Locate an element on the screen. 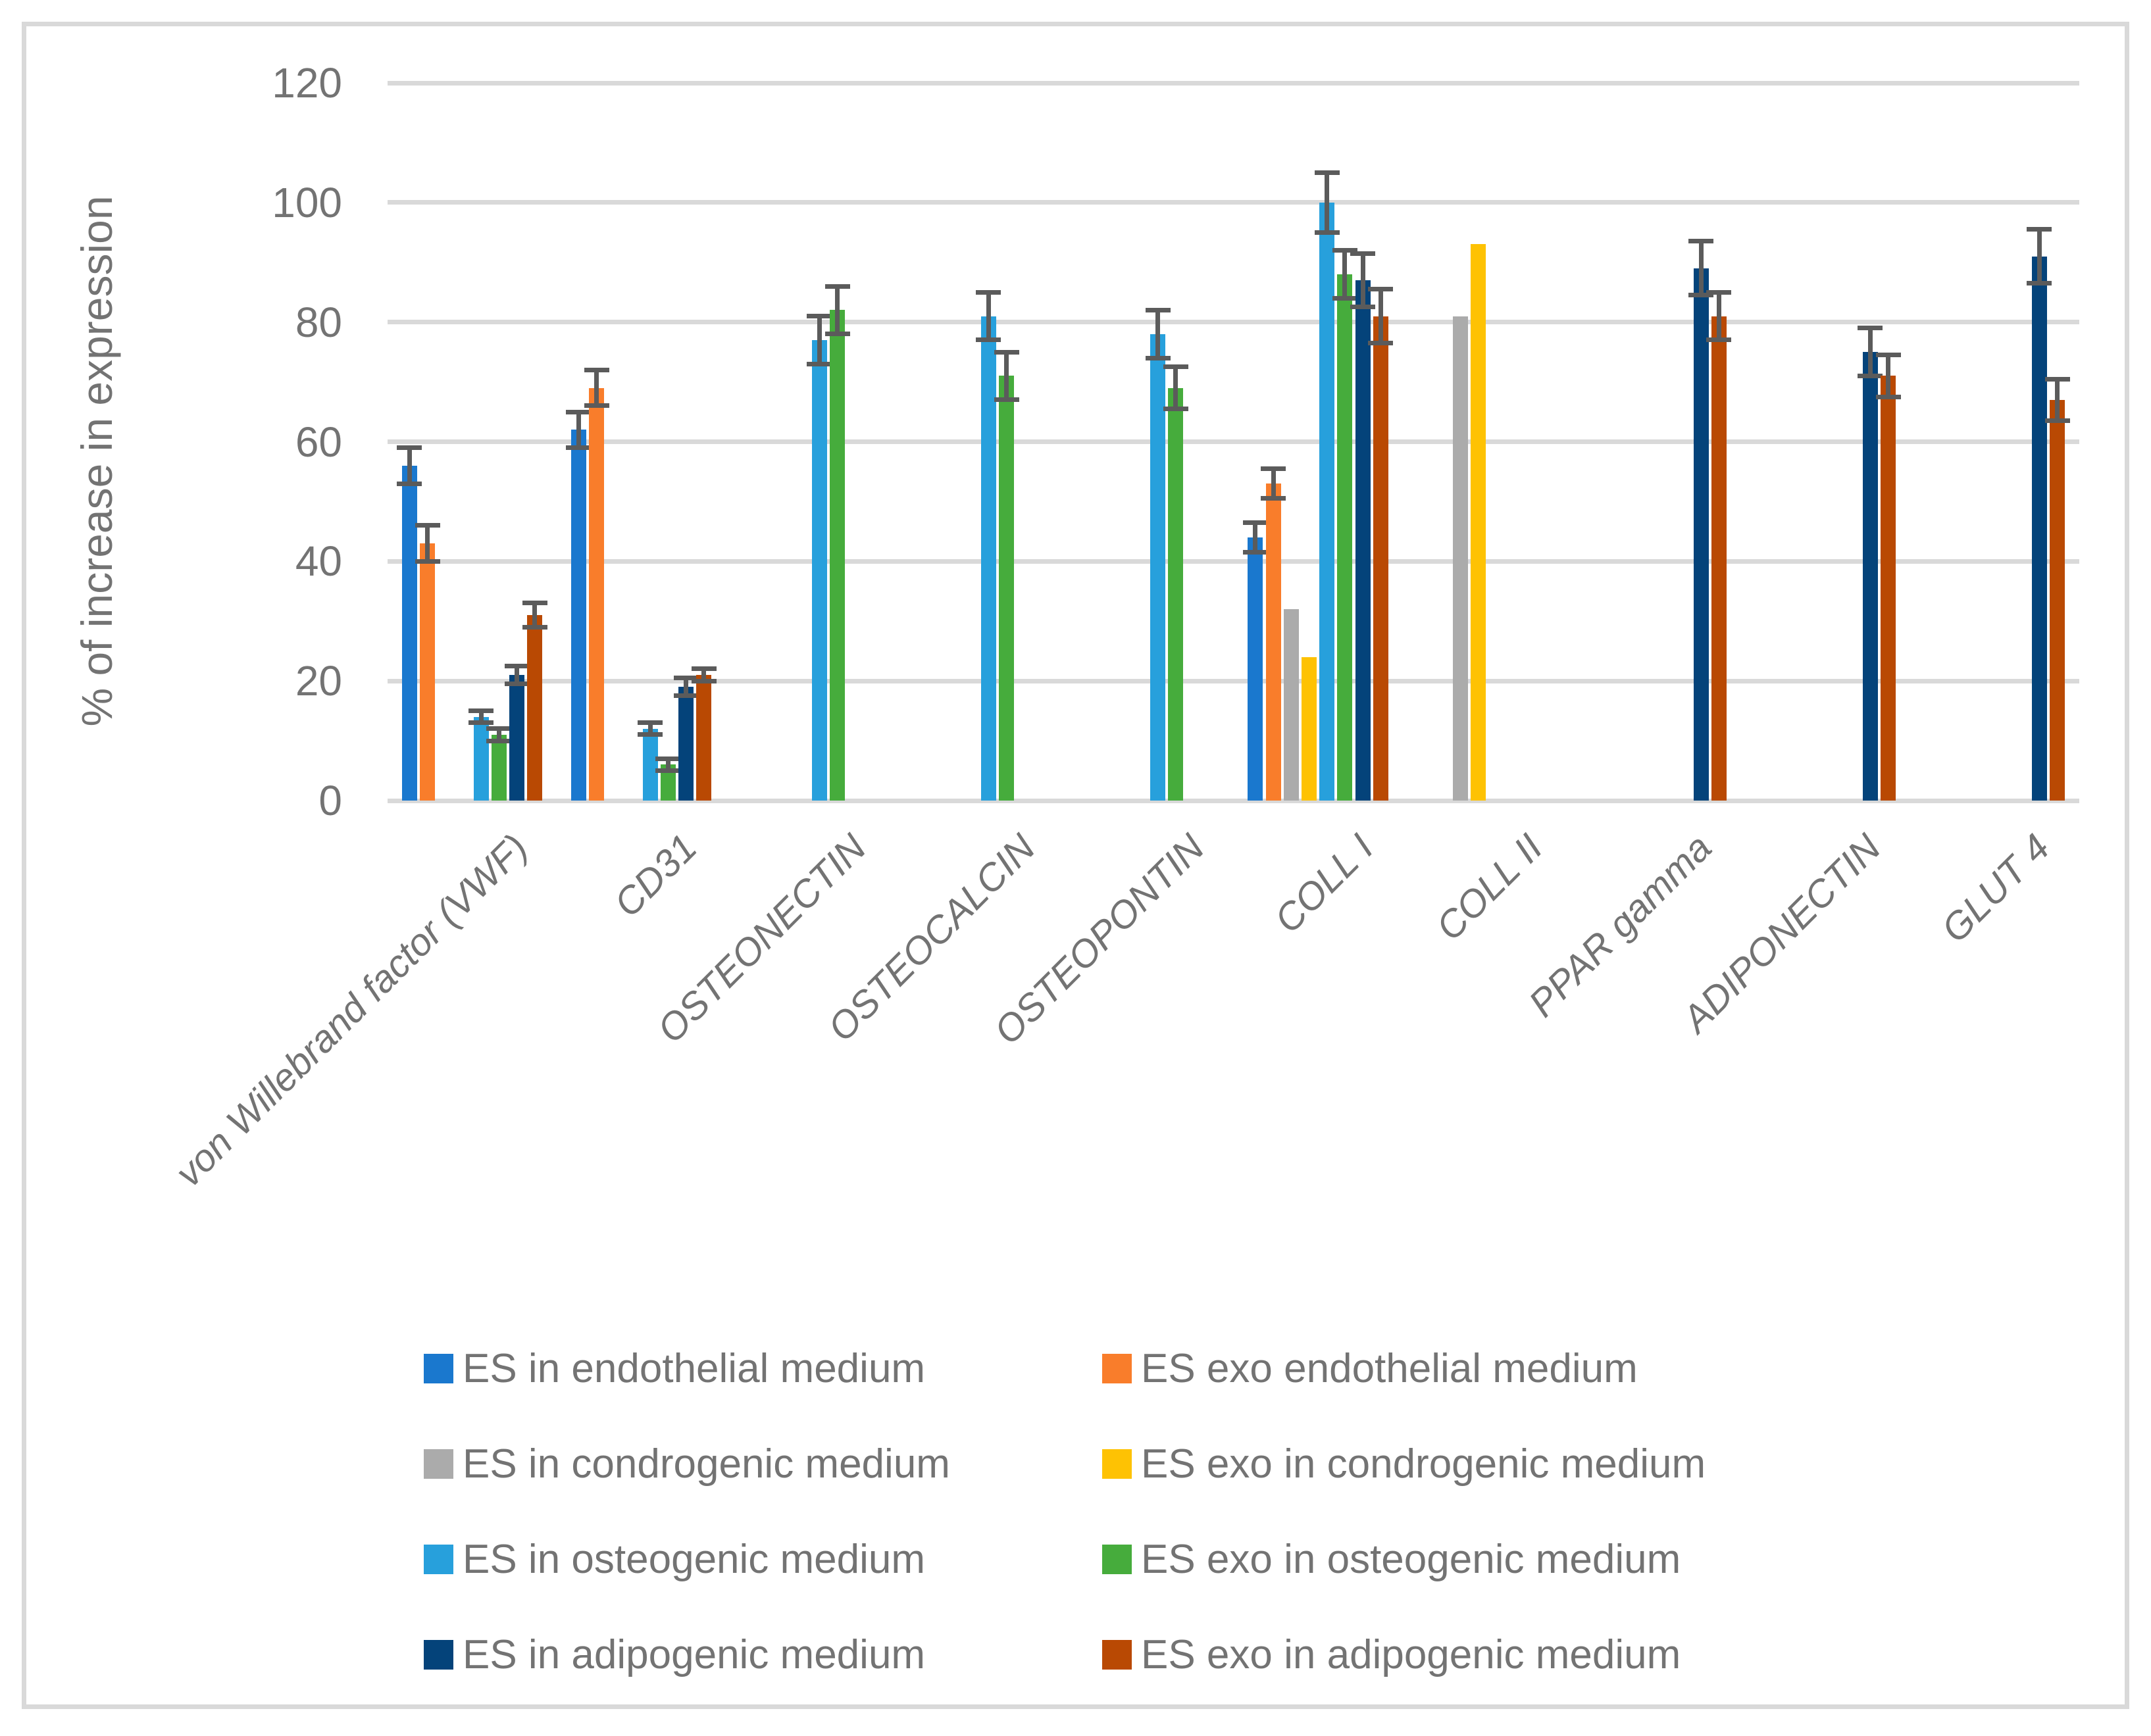 Image resolution: width=2151 pixels, height=1736 pixels. legend-item: ES exo in condrogenic medium is located at coordinates (1404, 1464).